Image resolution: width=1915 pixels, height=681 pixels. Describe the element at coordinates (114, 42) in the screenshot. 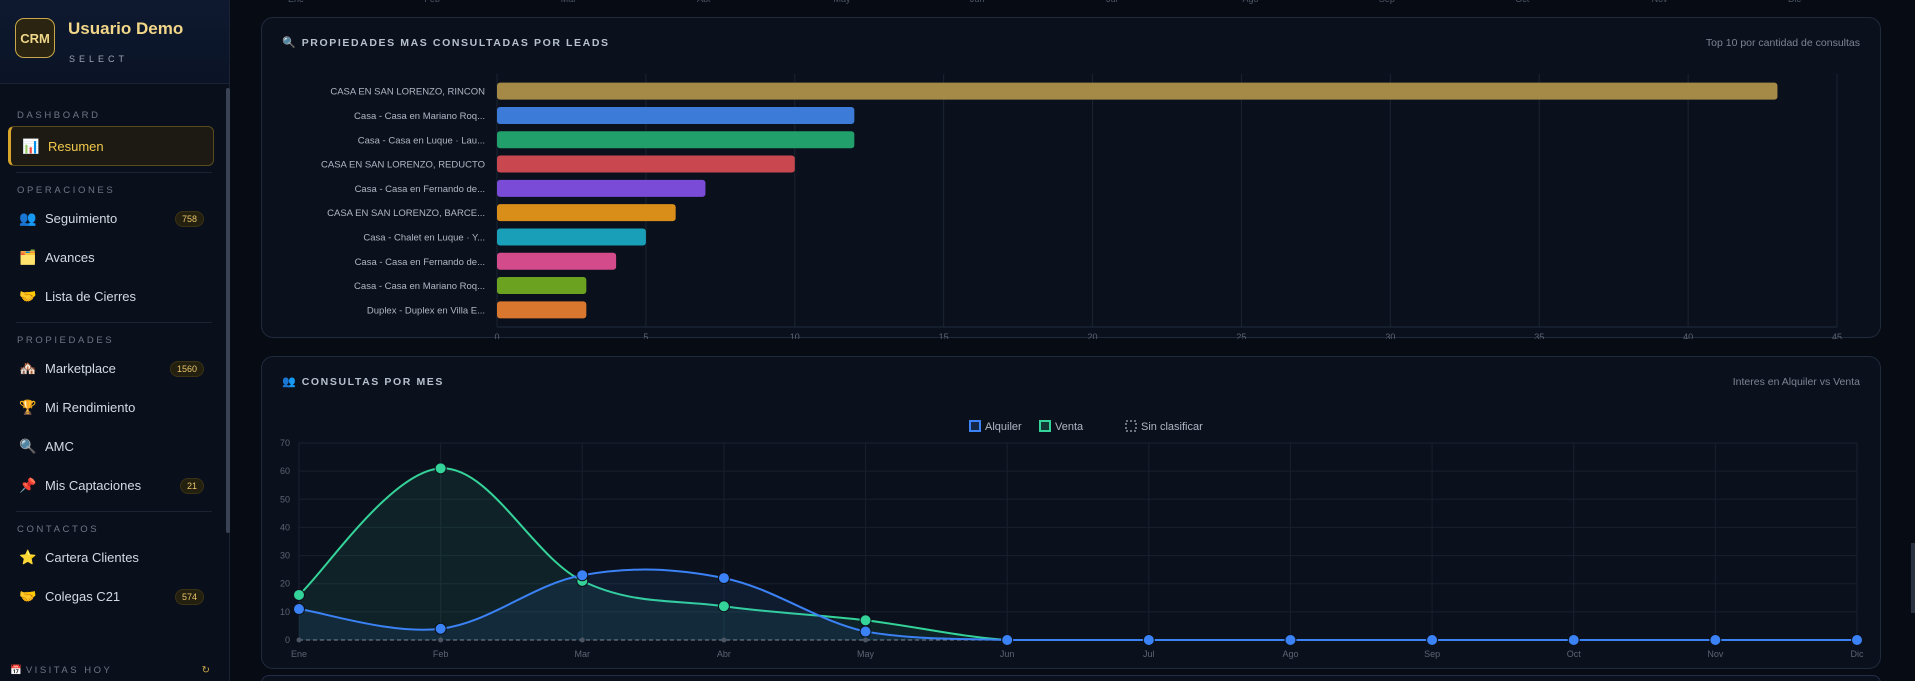

I see `brand-header: CRM Usuario Demo SELECT` at that location.